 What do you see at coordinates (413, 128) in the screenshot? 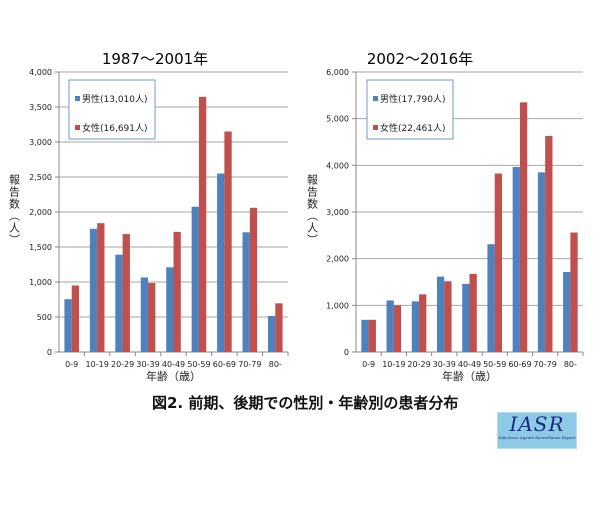
I see `legend-label: 女性(22,461人)` at bounding box center [413, 128].